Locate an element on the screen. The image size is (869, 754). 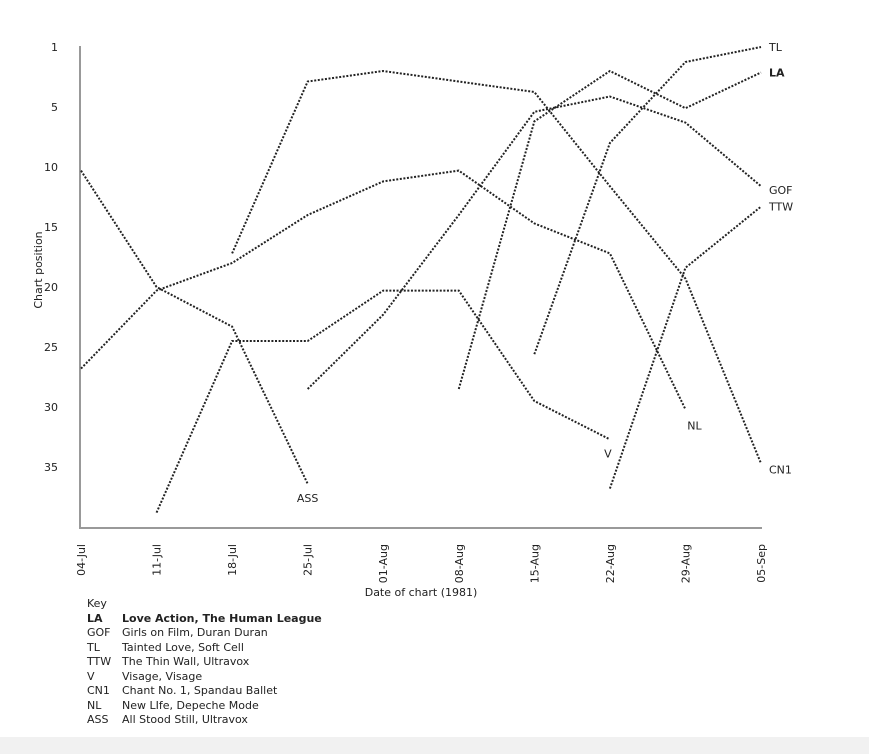
x-tick-label: 25-Jul is located at coordinates (308, 560).